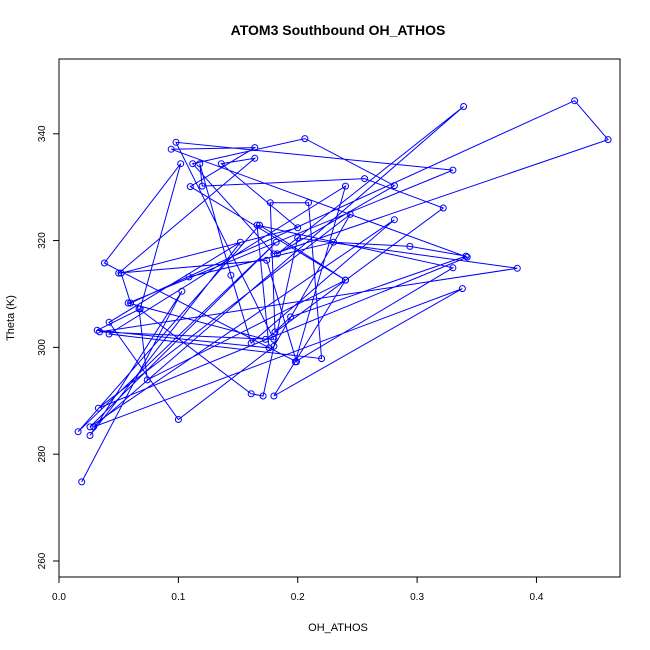 The height and width of the screenshot is (650, 650). What do you see at coordinates (298, 597) in the screenshot?
I see `x-tick-label: 0.2` at bounding box center [298, 597].